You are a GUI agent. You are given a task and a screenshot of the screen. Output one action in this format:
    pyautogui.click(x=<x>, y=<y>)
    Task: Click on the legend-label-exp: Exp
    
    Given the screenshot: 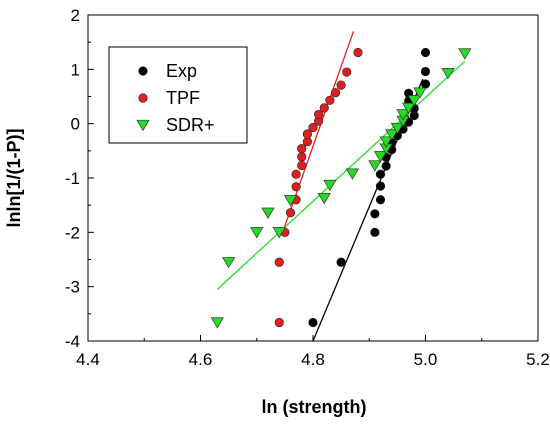 What is the action you would take?
    pyautogui.click(x=181, y=71)
    